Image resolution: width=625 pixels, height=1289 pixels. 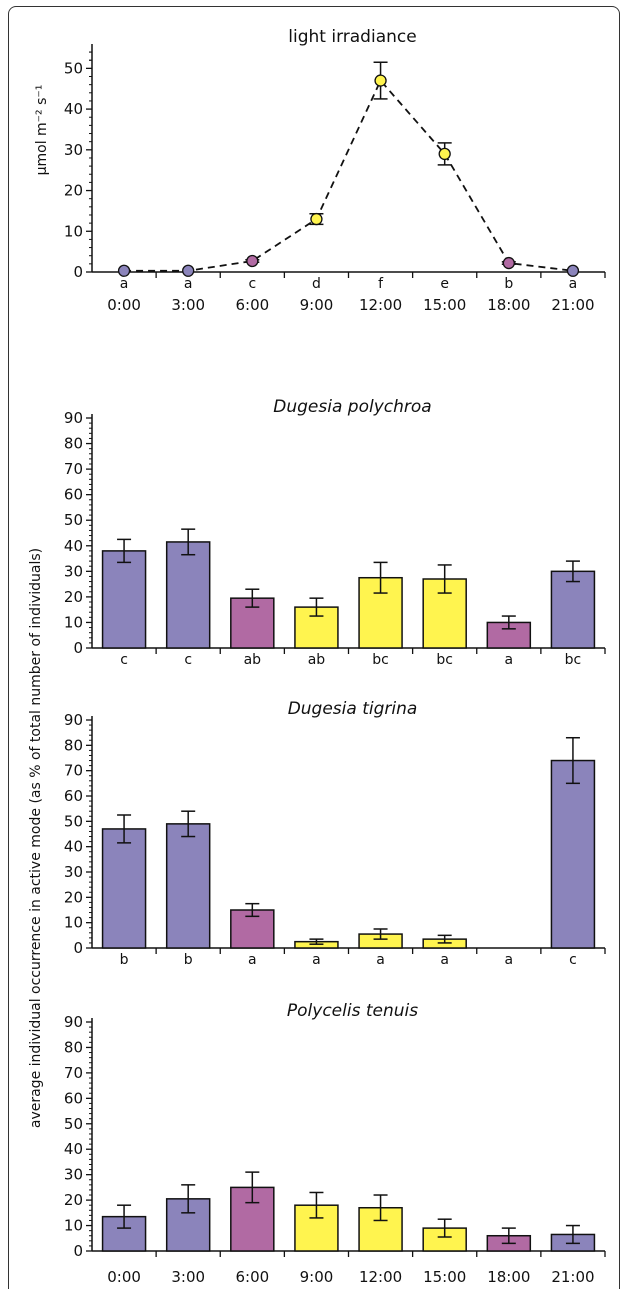 What do you see at coordinates (188, 270) in the screenshot?
I see `point-3:00` at bounding box center [188, 270].